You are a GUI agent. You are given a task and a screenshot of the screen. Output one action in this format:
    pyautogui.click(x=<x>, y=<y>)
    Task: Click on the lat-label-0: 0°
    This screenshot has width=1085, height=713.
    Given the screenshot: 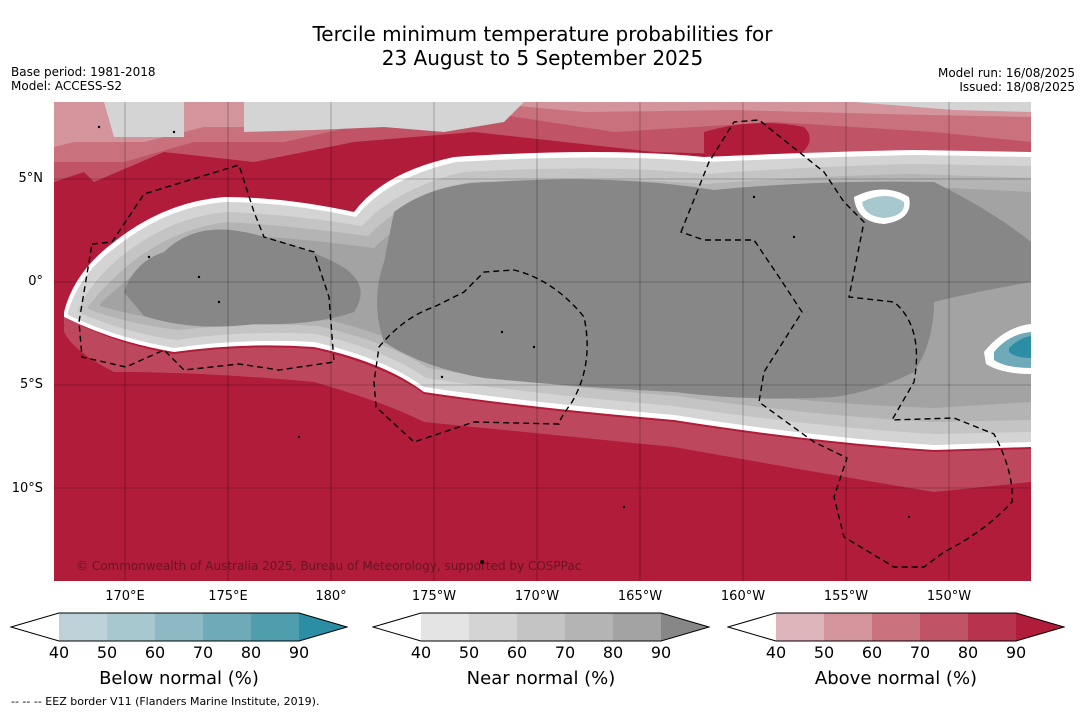 What is the action you would take?
    pyautogui.click(x=35, y=281)
    